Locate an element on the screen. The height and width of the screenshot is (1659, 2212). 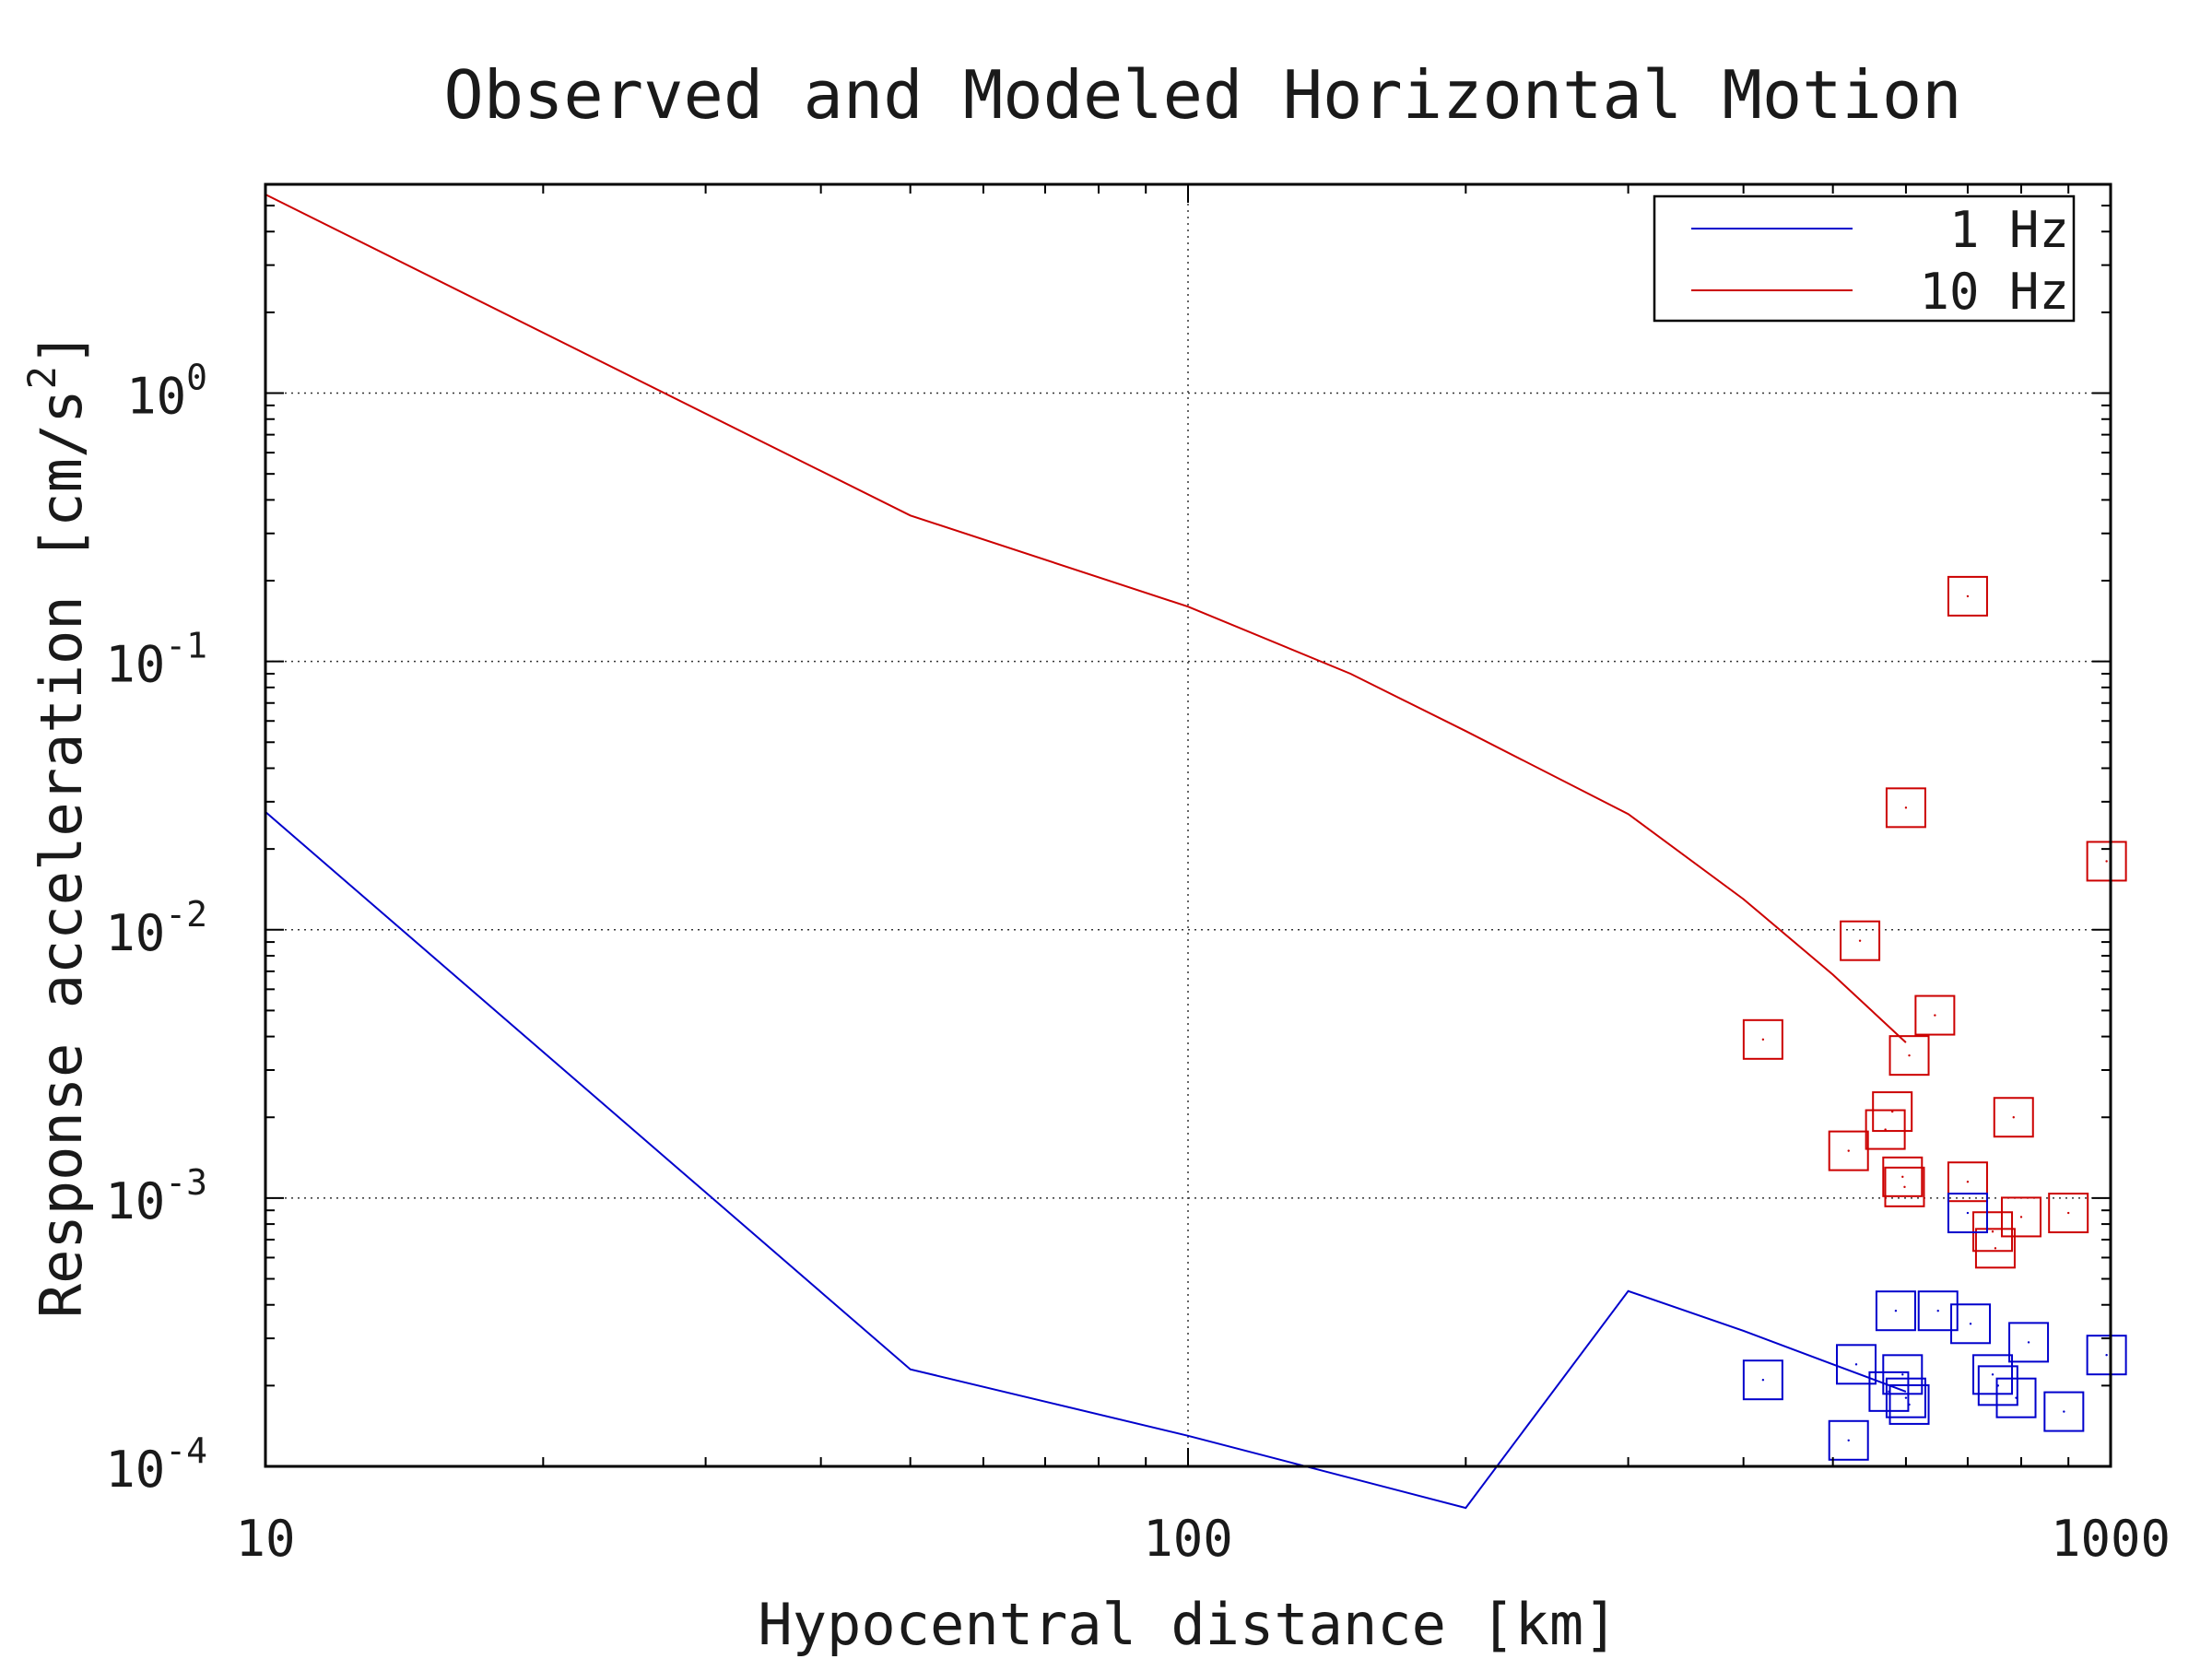
y-tick-label: 10⁻¹ is located at coordinates (156, 660).